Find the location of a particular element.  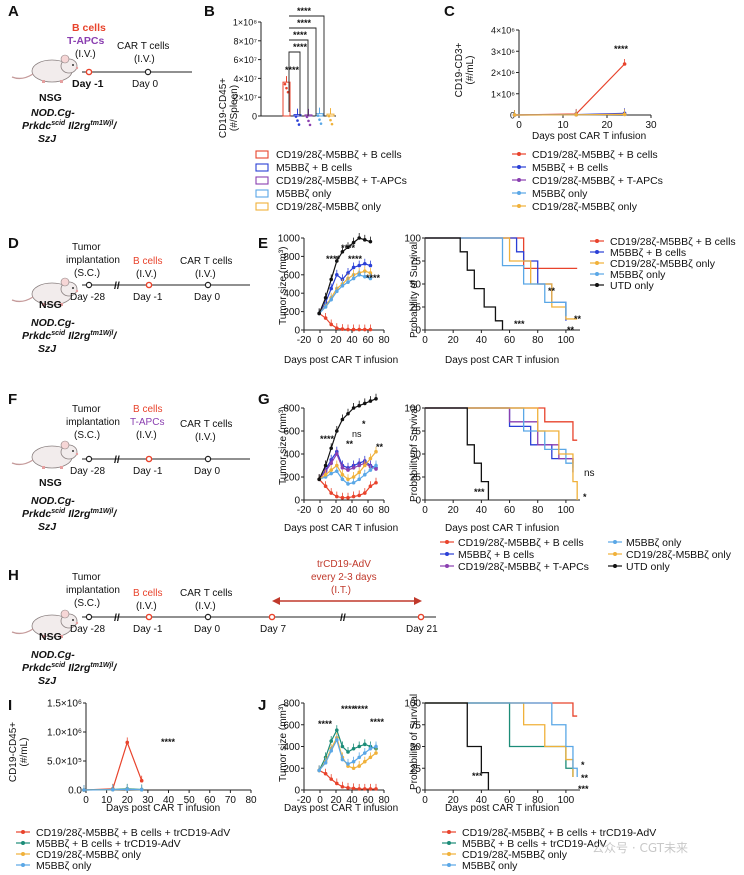

j-xlabel: Days post CAR T infusion is located at coordinates (341, 808).